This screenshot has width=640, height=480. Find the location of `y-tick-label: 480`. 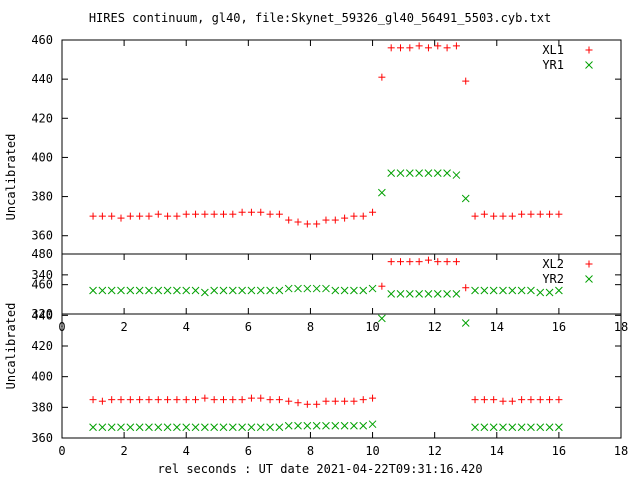

y-tick-label: 480 is located at coordinates (42, 254).